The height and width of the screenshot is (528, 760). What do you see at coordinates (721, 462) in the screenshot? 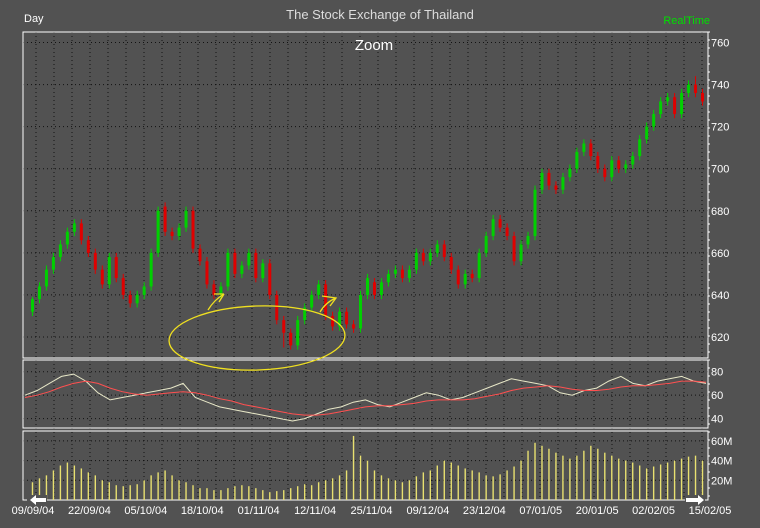
I see `volume-tick-label: 40M` at bounding box center [721, 462].